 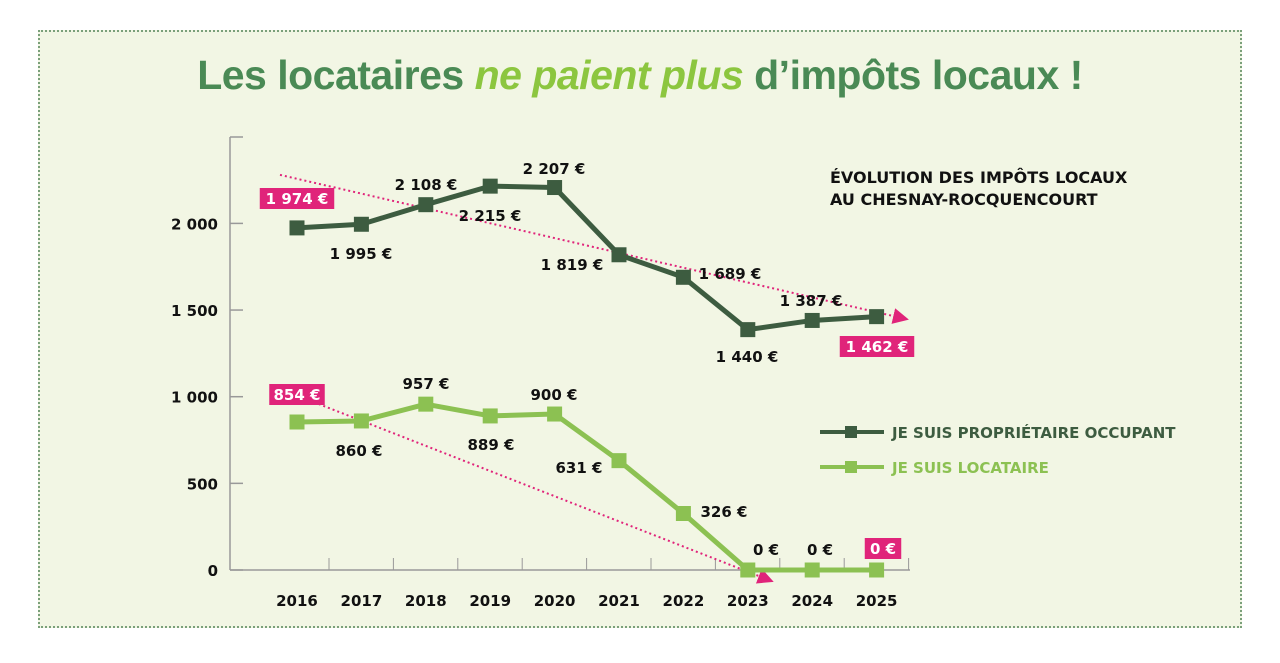 I want to click on x-tick-label: 2024, so click(x=812, y=601).